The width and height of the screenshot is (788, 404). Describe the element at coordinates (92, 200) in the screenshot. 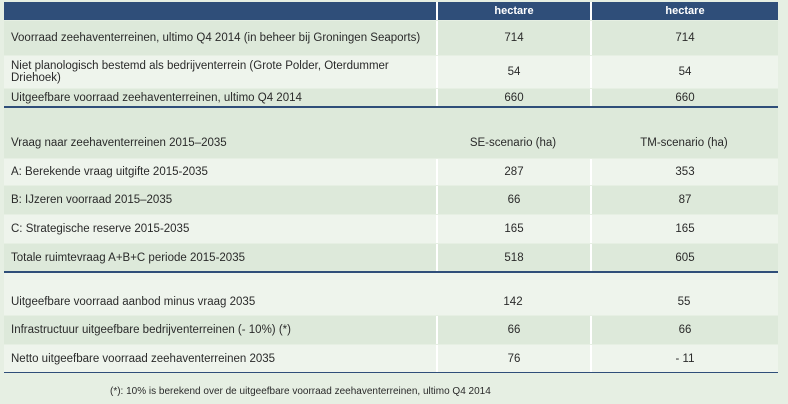

I see `row-label: B: IJzeren voorraad 2015–2035` at that location.